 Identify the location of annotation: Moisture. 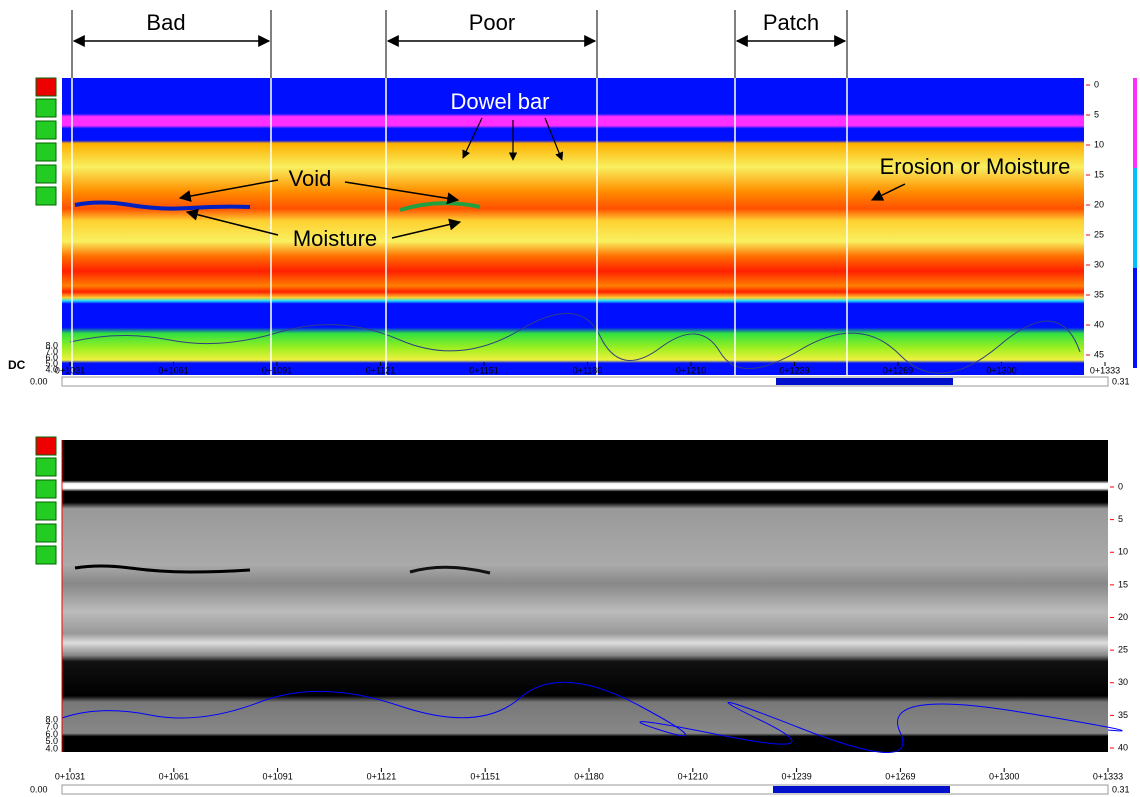
(335, 238).